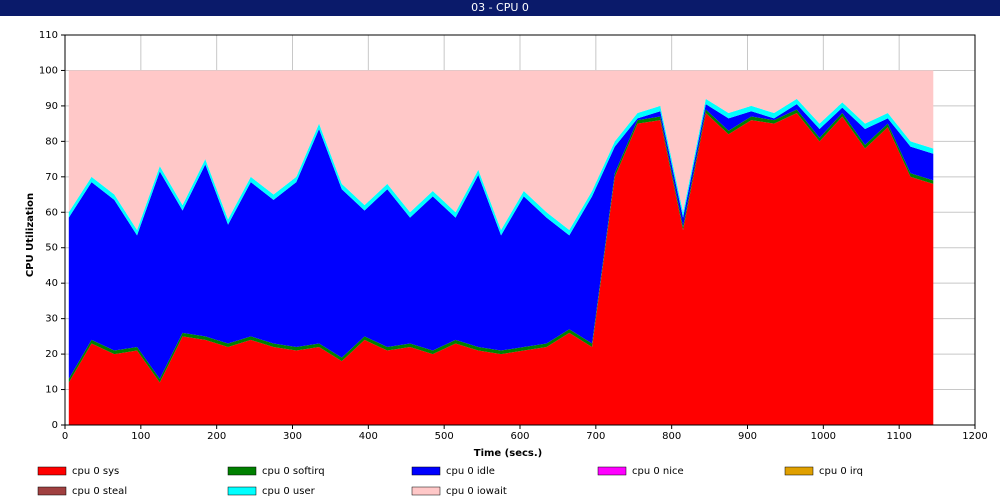  Describe the element at coordinates (51, 354) in the screenshot. I see `y-tick-label: 20` at that location.